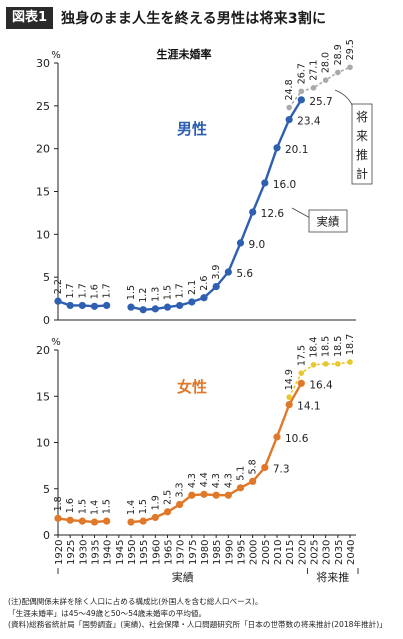  Describe the element at coordinates (56, 342) in the screenshot. I see `female-y-unit: %` at that location.